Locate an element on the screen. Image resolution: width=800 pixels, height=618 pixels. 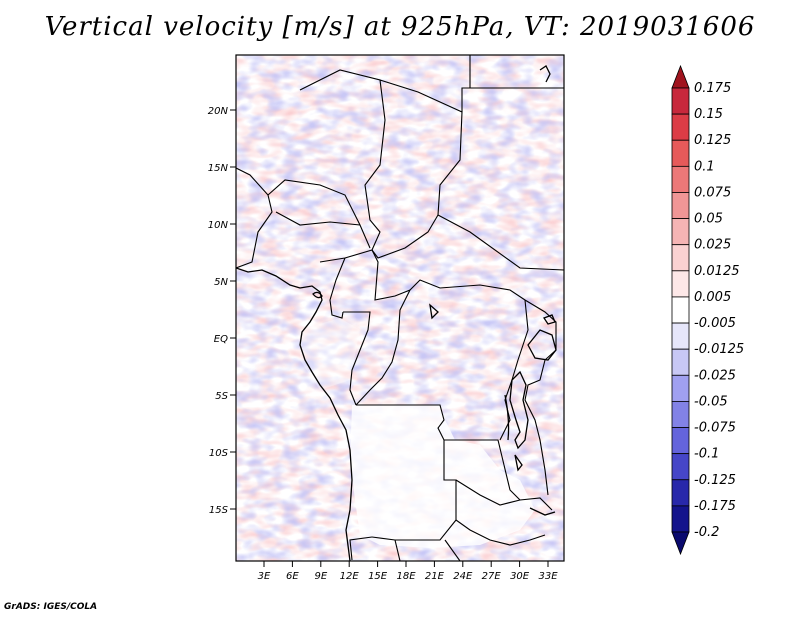
latitude-ticks: 20N 15N 10N 5N EQ 5S 10S 15S is located at coordinates (222, 311).